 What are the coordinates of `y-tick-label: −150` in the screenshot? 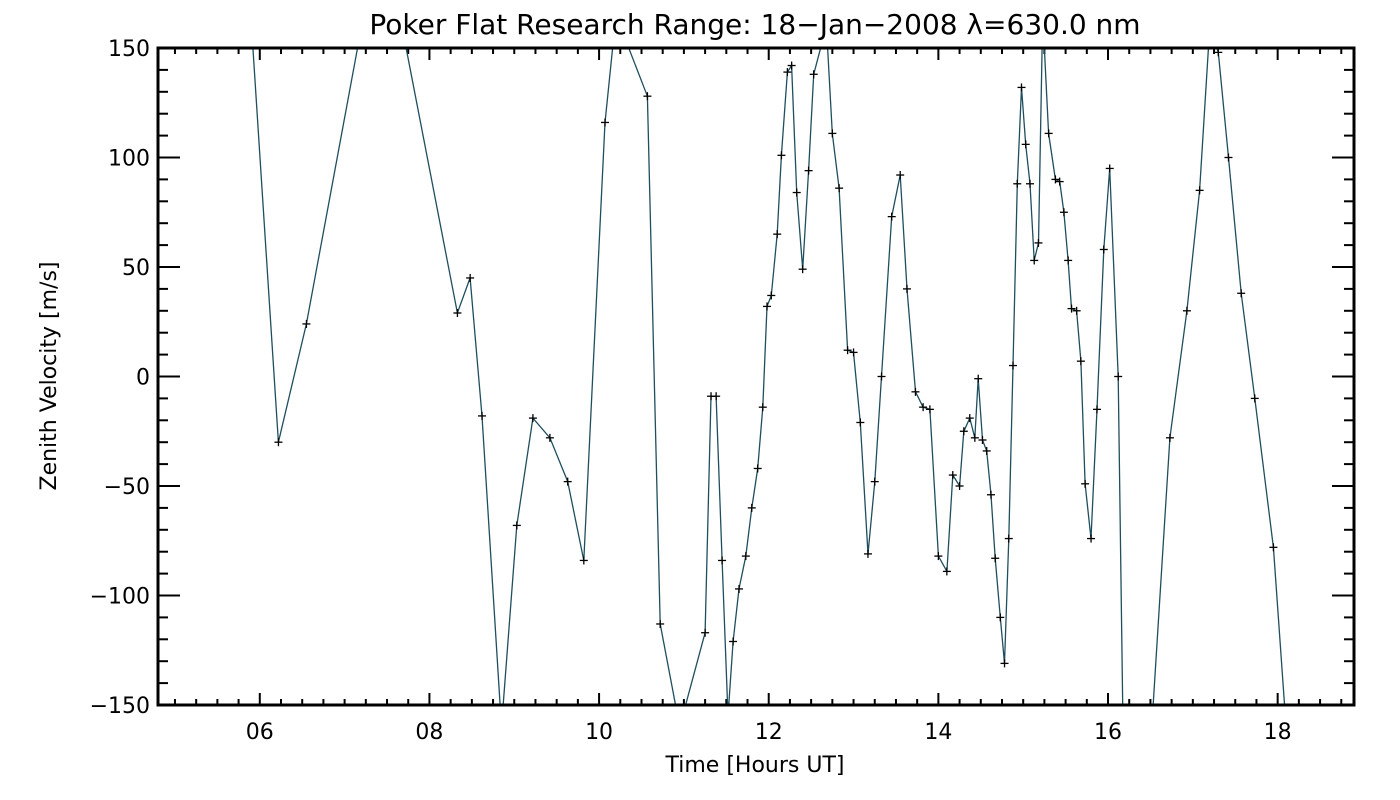 It's located at (120, 706).